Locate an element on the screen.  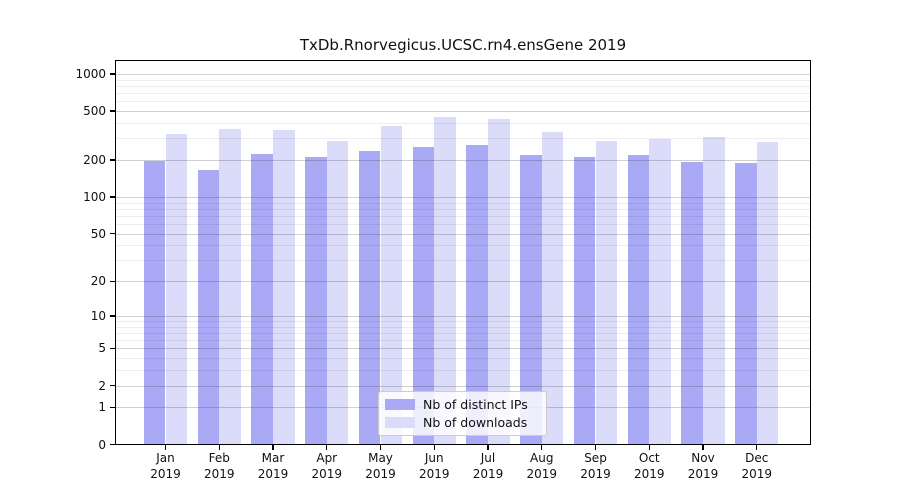
legend-item-distinct-ips: Nb of distinct IPs is located at coordinates (461, 404).